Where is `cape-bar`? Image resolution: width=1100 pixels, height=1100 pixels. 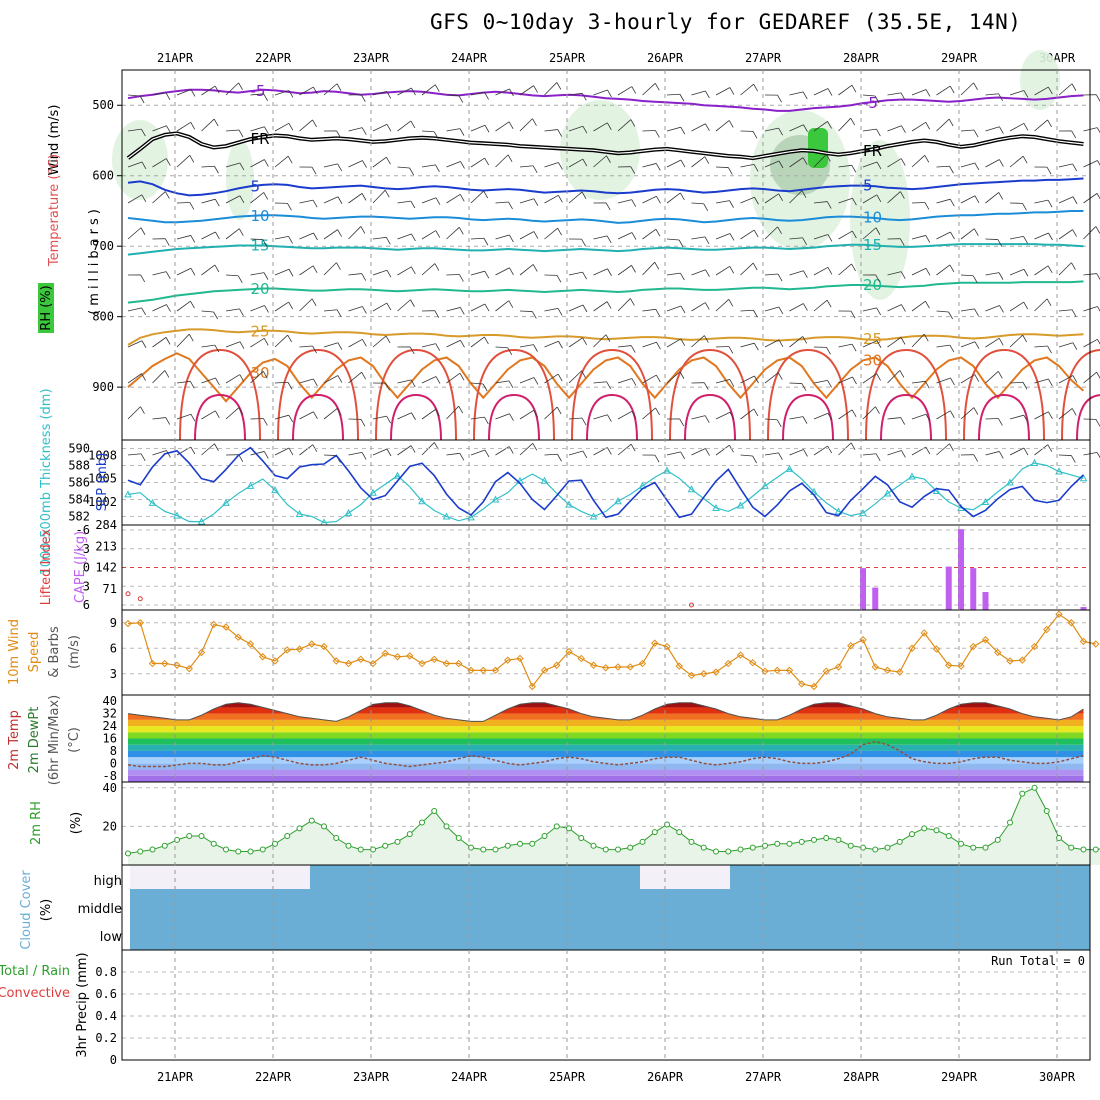
cape-bar is located at coordinates (863, 589).